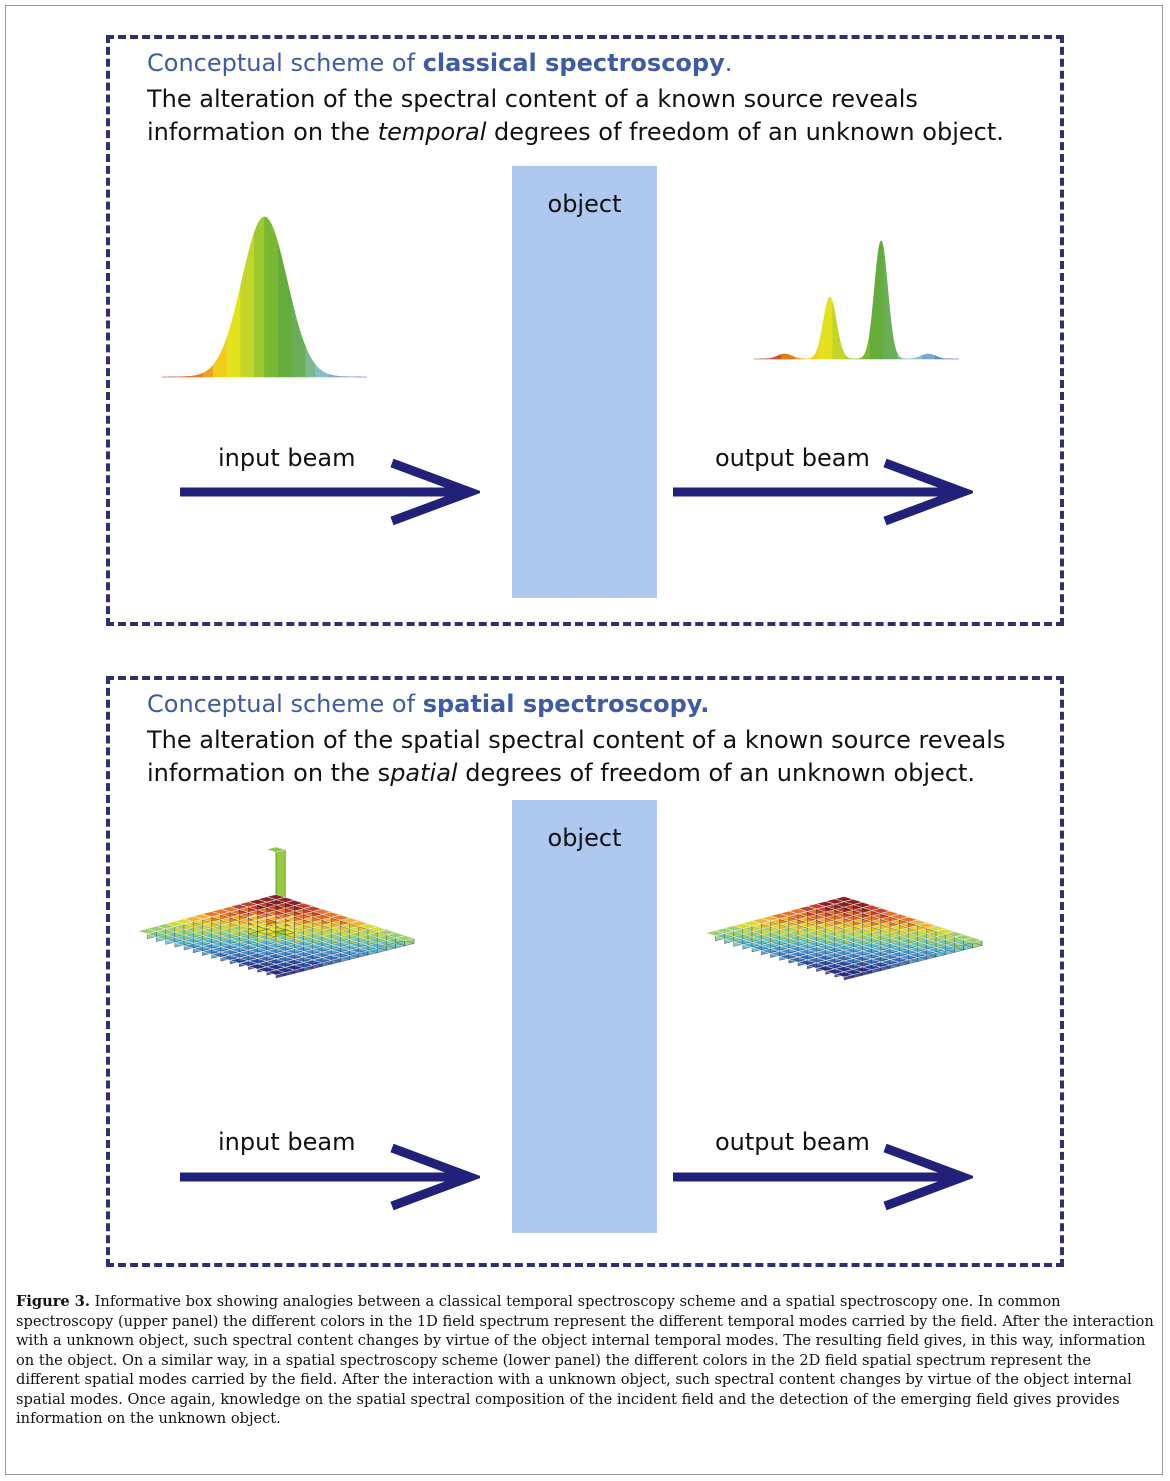 This screenshot has width=1170, height=1481. Describe the element at coordinates (276, 912) in the screenshot. I see `input-spectrum-2d` at that location.